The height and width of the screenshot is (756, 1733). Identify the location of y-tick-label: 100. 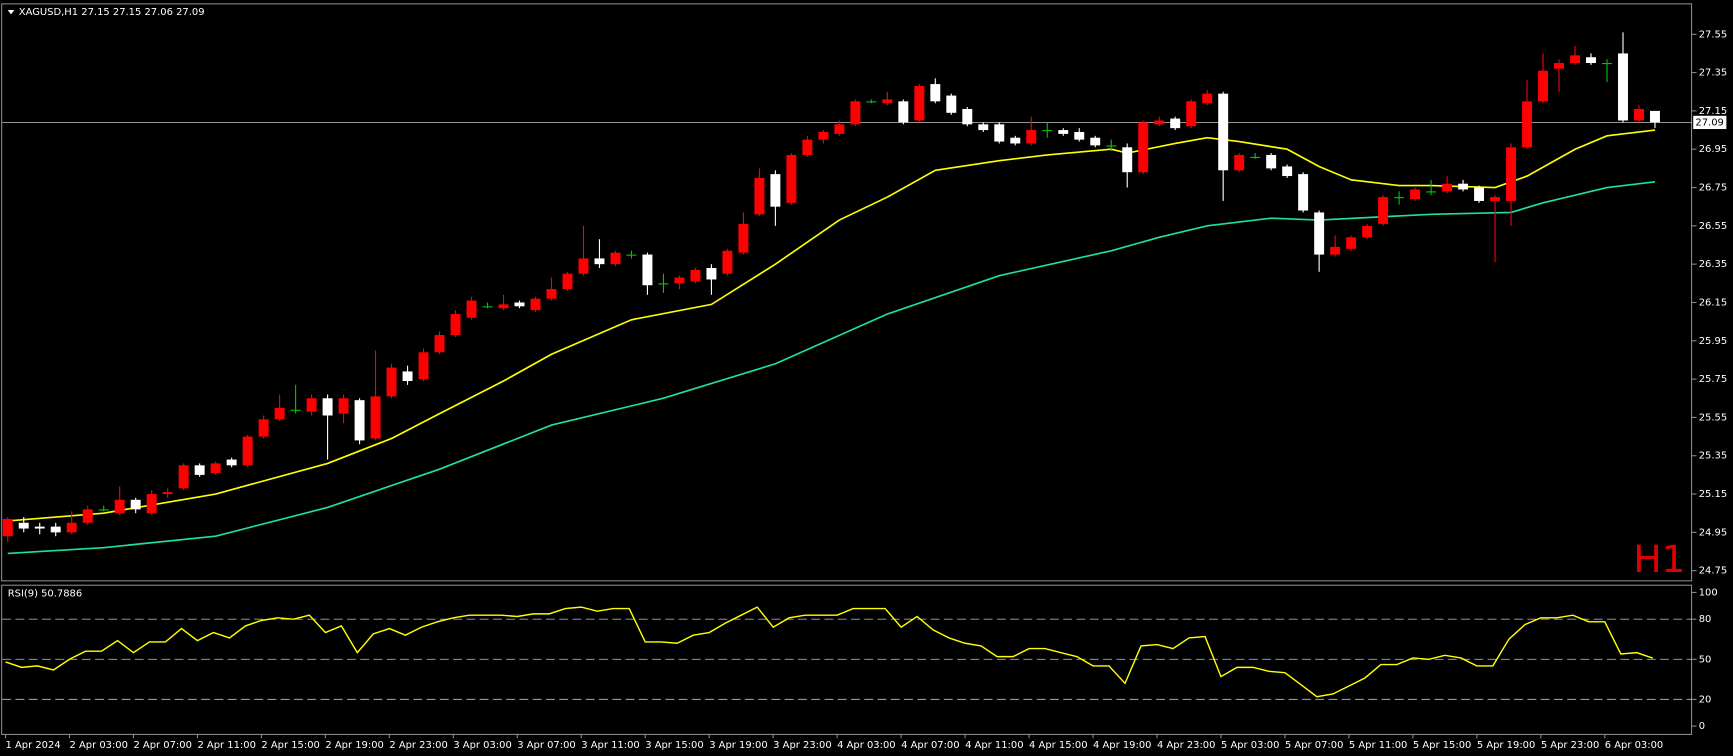
(1708, 592).